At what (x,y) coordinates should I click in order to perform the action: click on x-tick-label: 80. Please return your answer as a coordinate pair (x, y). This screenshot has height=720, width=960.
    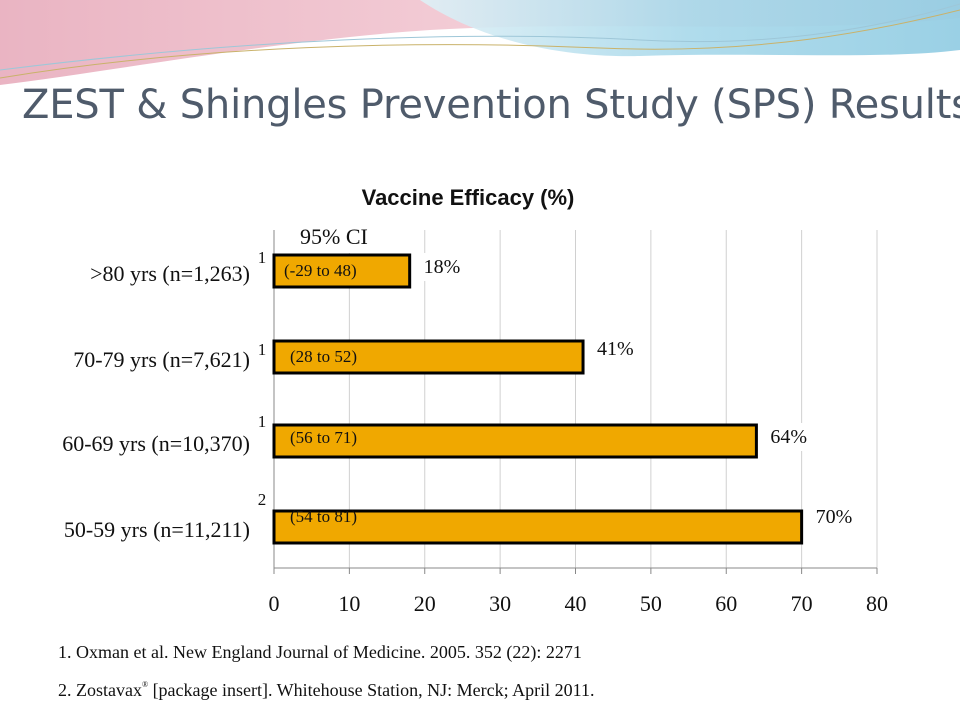
    Looking at the image, I should click on (877, 603).